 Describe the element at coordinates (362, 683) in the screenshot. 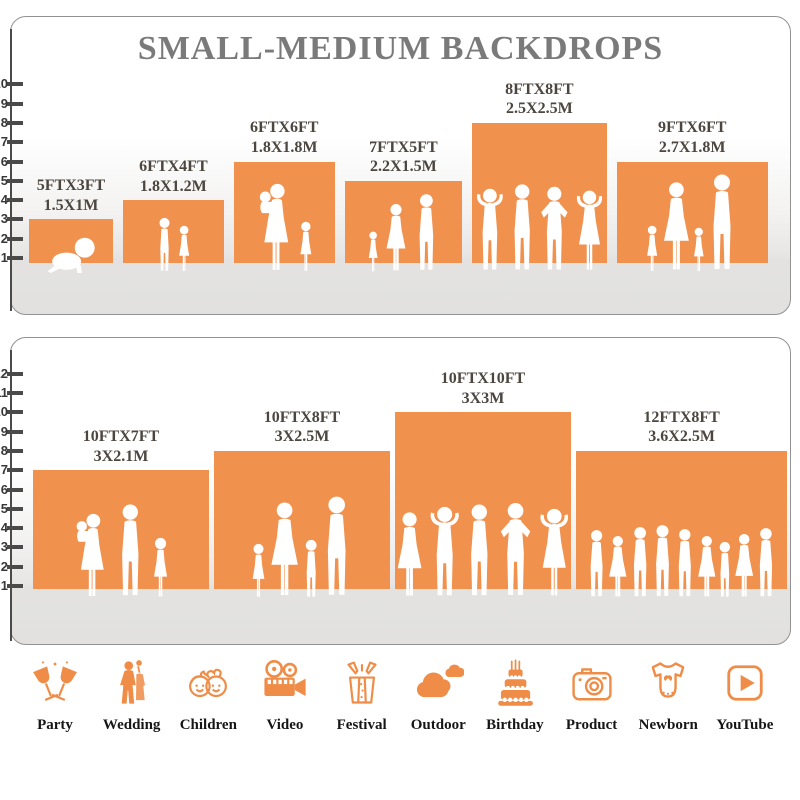

I see `festival-icon` at that location.